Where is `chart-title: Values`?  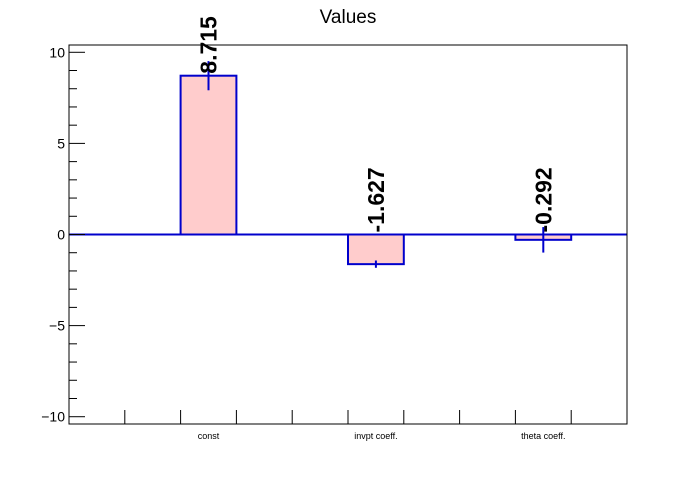 chart-title: Values is located at coordinates (348, 17).